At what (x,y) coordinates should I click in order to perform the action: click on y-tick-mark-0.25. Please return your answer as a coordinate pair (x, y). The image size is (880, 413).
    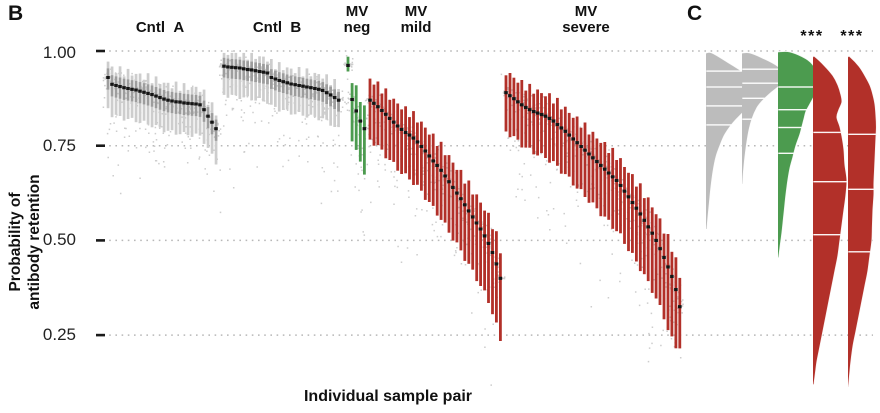
    Looking at the image, I should click on (100, 335).